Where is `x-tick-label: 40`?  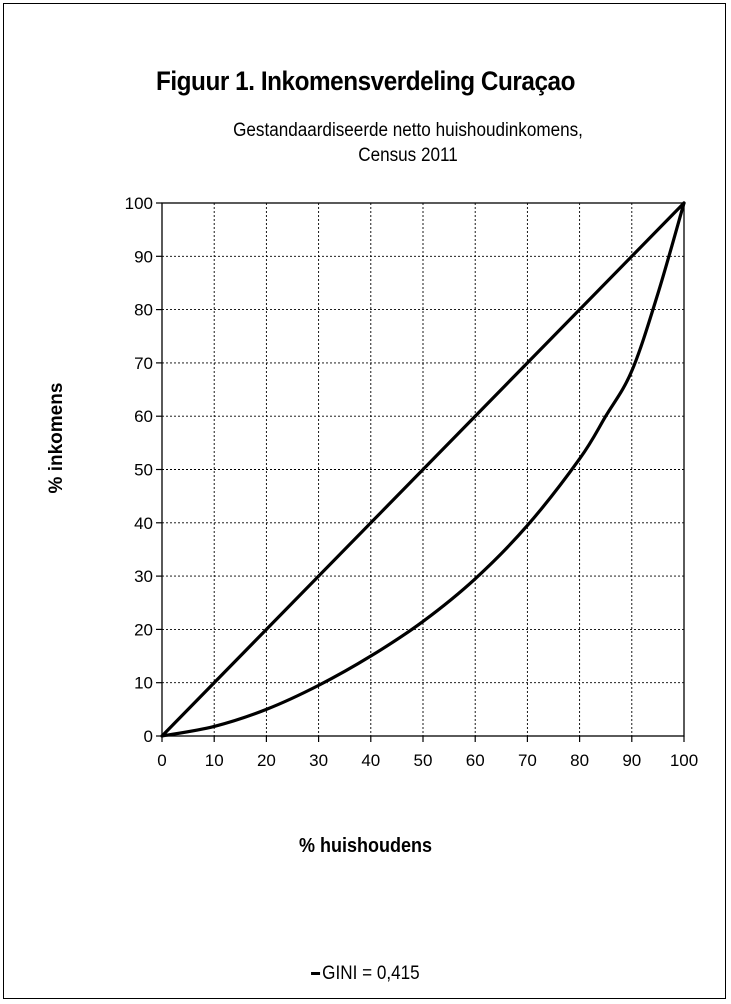
x-tick-label: 40 is located at coordinates (370, 760).